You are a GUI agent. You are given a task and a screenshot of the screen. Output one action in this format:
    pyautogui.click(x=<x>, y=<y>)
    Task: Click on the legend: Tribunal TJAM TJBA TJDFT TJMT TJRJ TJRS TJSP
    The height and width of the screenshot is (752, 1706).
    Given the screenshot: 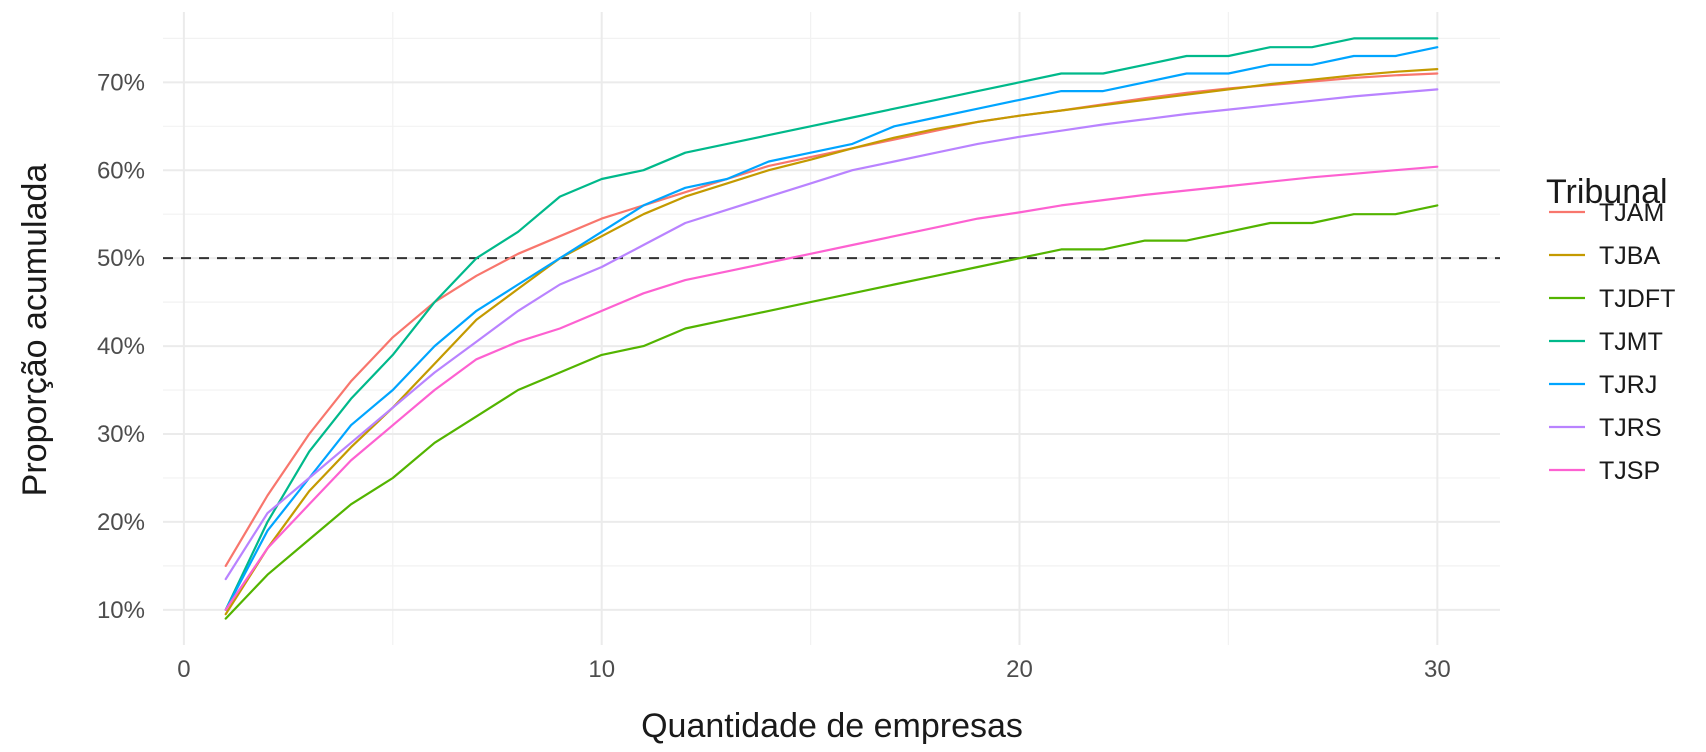 What is the action you would take?
    pyautogui.click(x=1610, y=329)
    